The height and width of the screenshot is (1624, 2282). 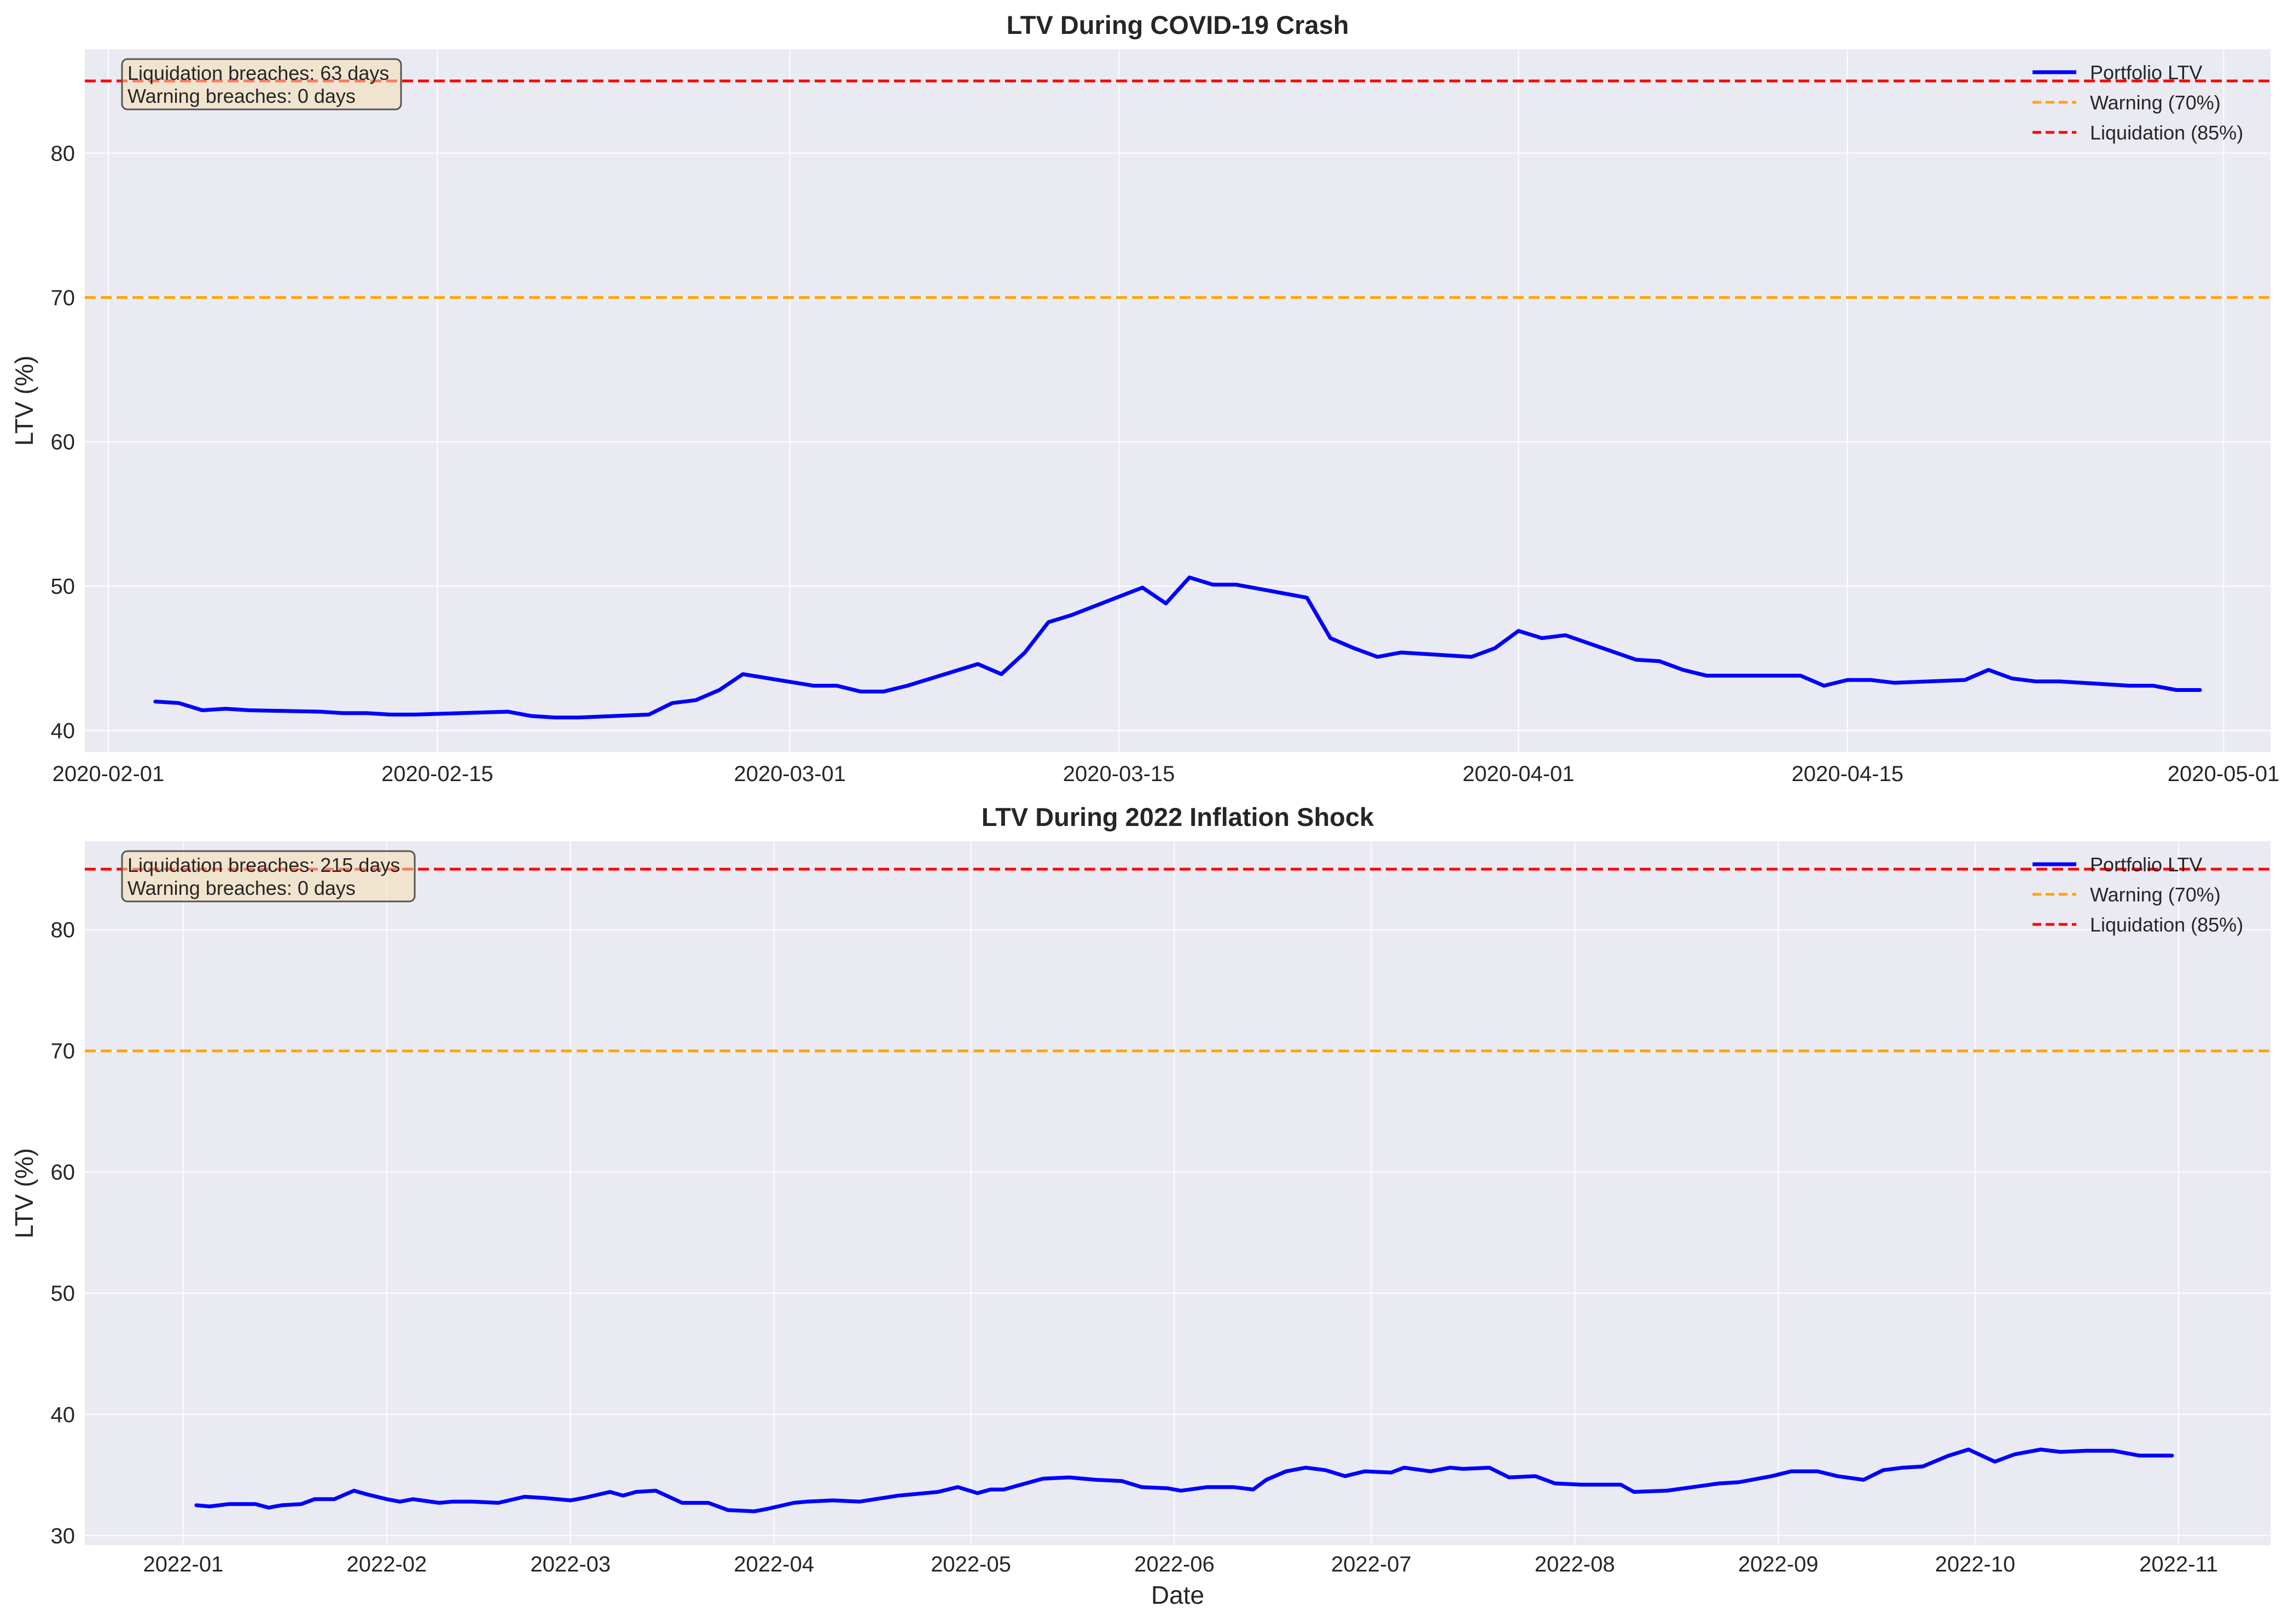 I want to click on x-tick-label: 2022-07, so click(x=1371, y=1564).